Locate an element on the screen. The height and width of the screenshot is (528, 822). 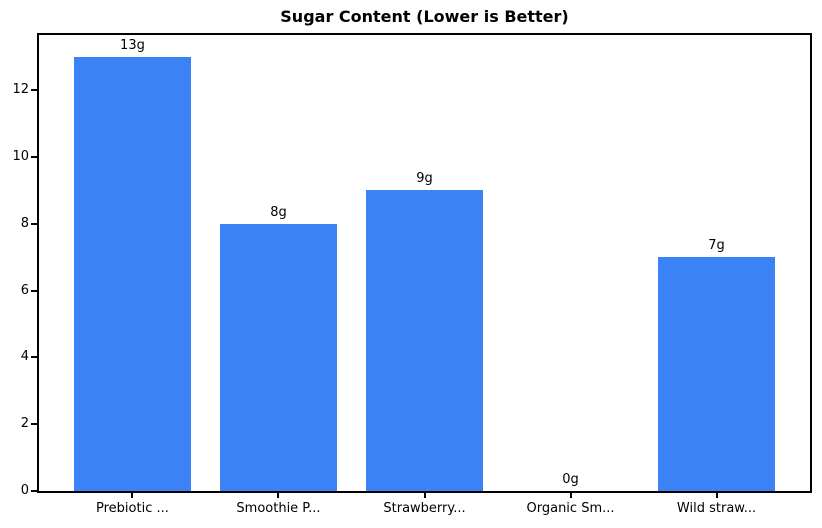
y-tick-label-6: 12 is located at coordinates (20, 90).